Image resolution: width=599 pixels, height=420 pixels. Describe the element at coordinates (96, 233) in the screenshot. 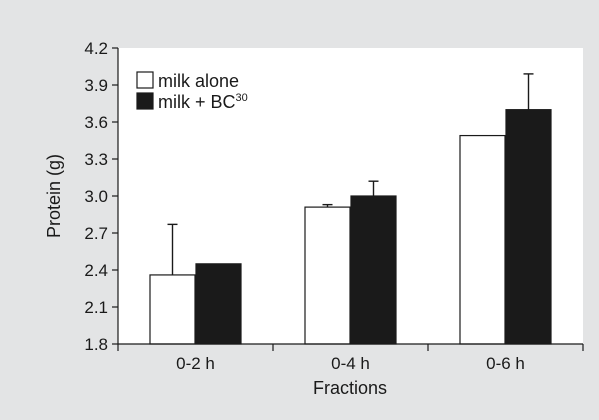

I see `y-tick-label: 2.7` at that location.